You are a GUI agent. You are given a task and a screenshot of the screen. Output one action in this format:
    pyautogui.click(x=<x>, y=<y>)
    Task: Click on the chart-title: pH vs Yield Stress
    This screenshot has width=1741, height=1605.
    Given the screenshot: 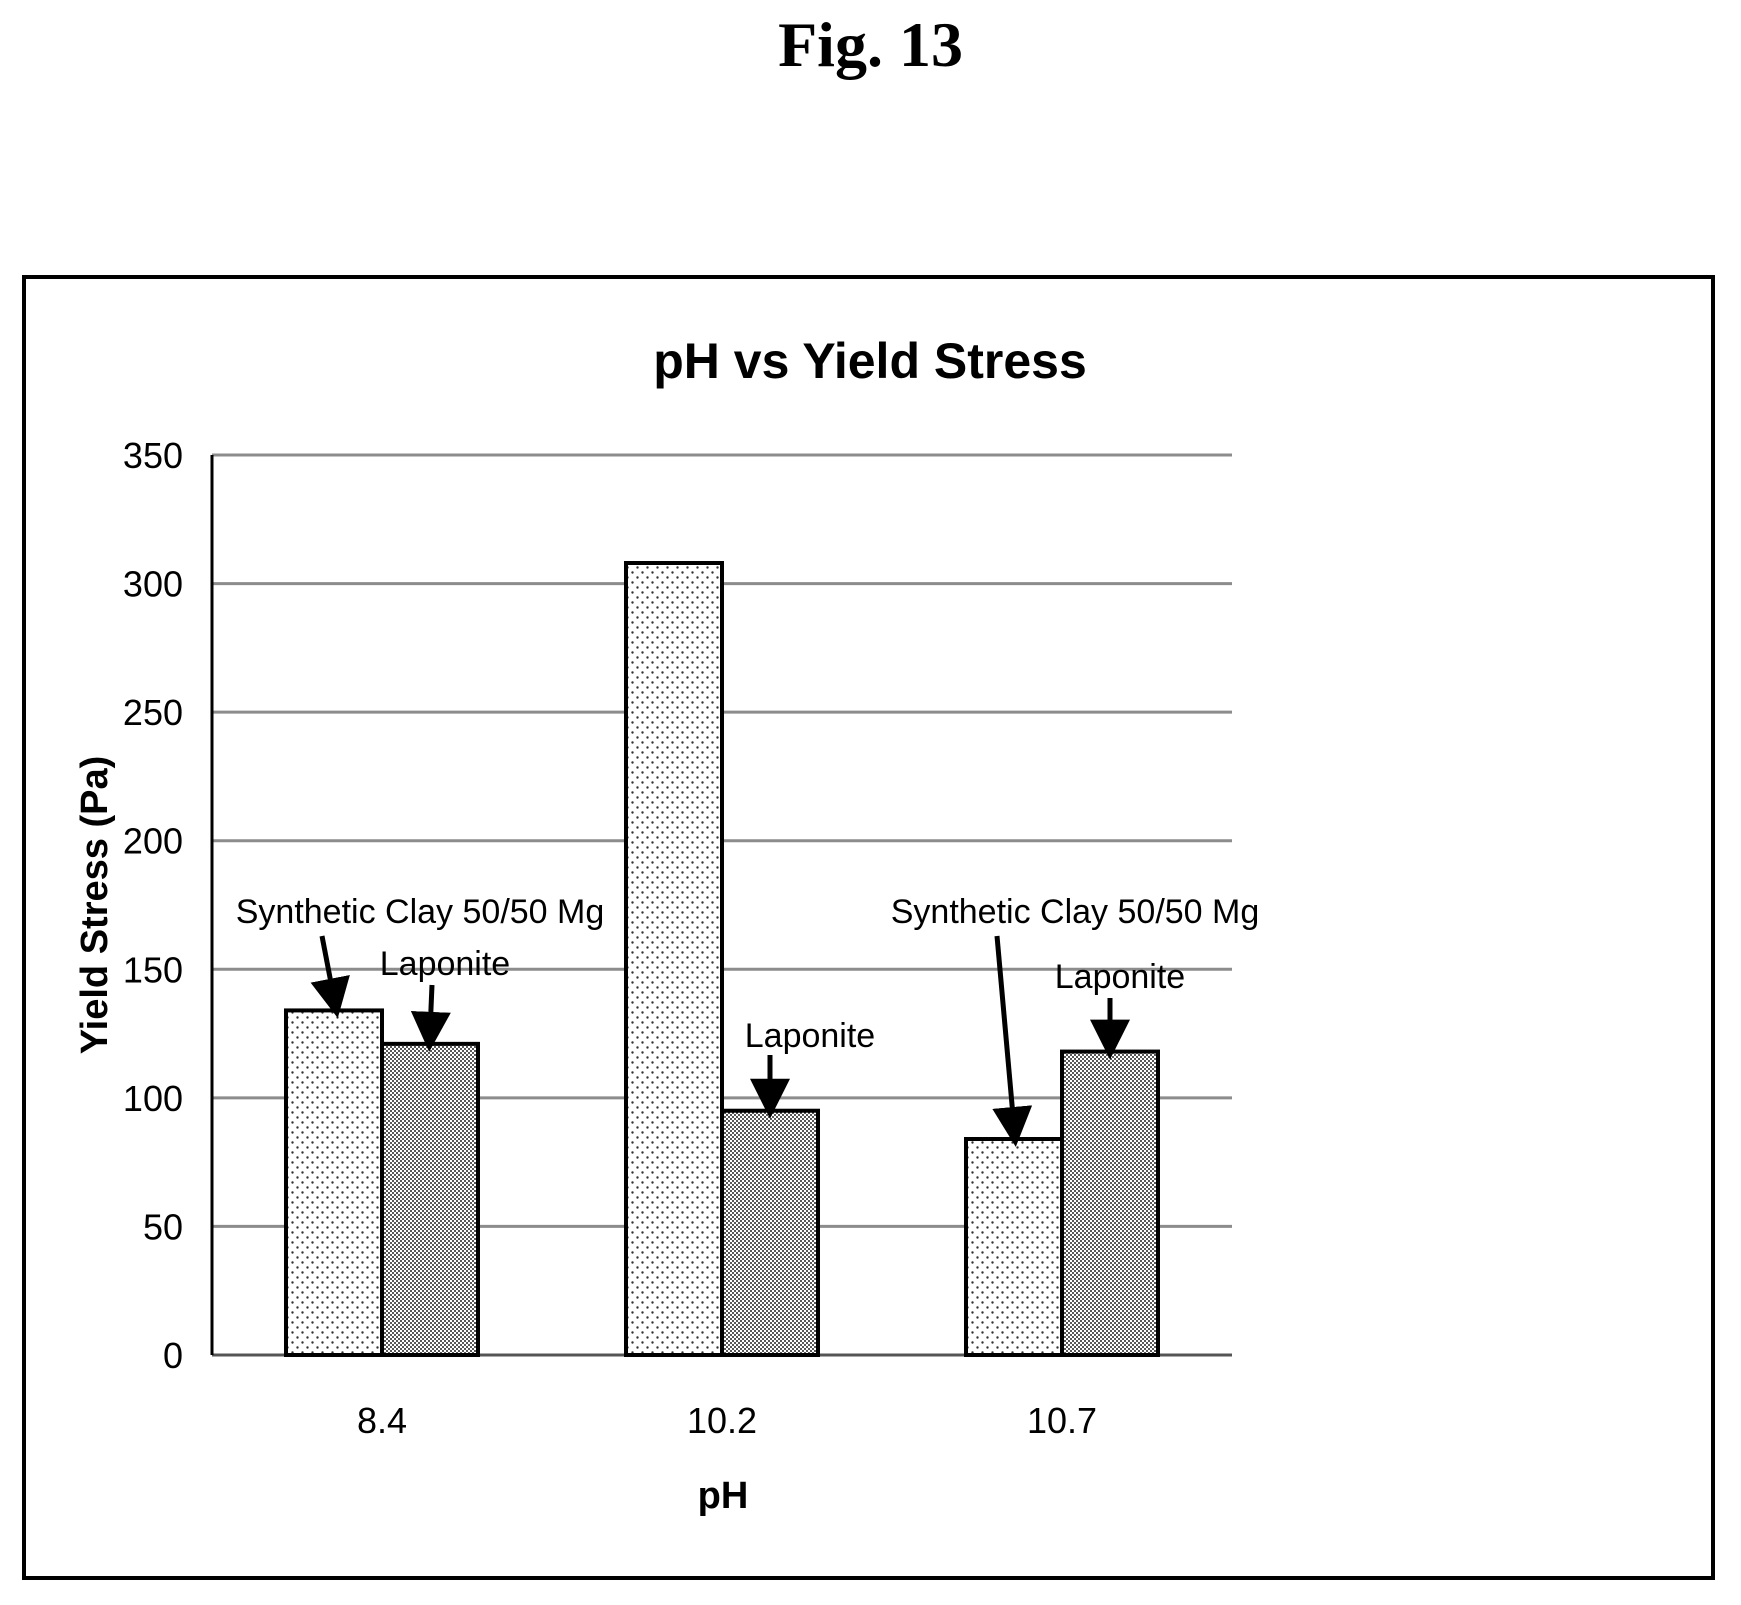 What is the action you would take?
    pyautogui.click(x=870, y=361)
    